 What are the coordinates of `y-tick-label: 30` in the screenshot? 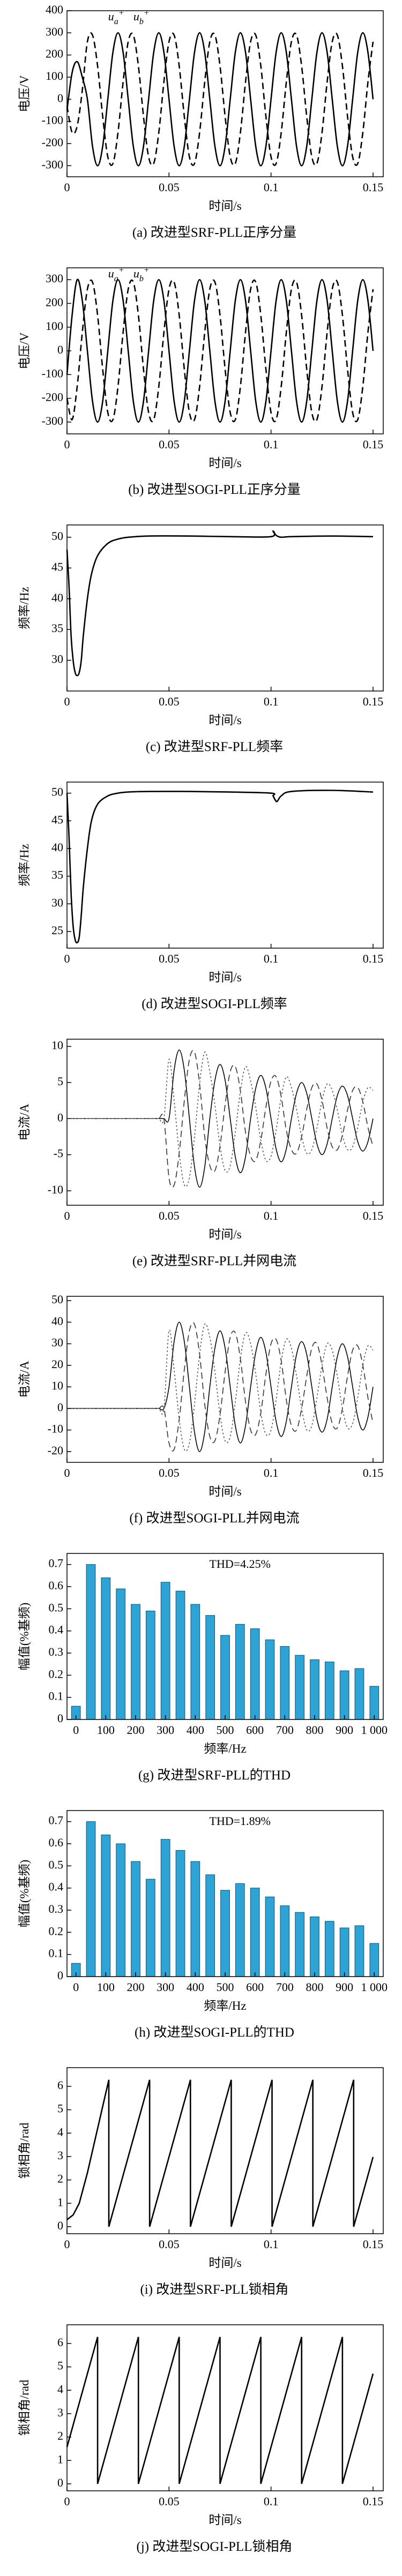 It's located at (57, 902).